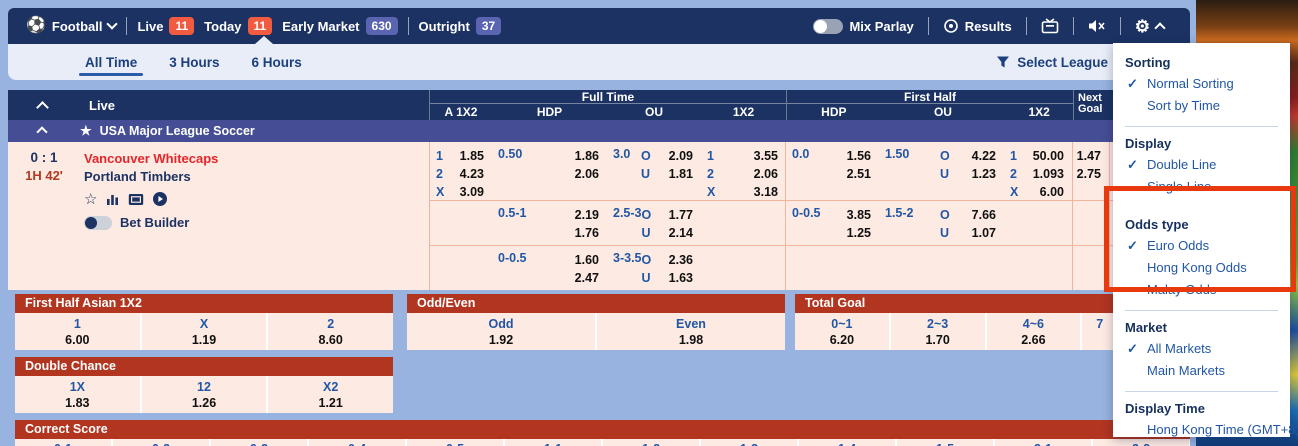 The height and width of the screenshot is (446, 1298). I want to click on odds-button: X 1.19, so click(205, 331).